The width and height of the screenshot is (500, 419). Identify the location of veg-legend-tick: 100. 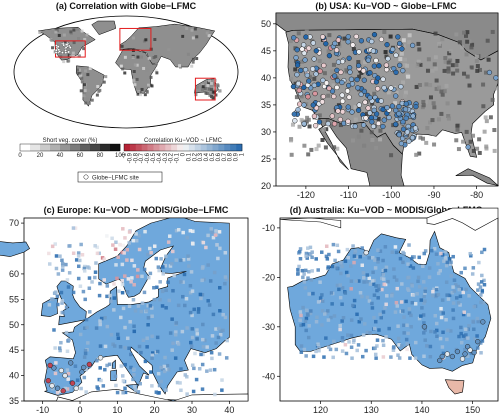
(120, 156).